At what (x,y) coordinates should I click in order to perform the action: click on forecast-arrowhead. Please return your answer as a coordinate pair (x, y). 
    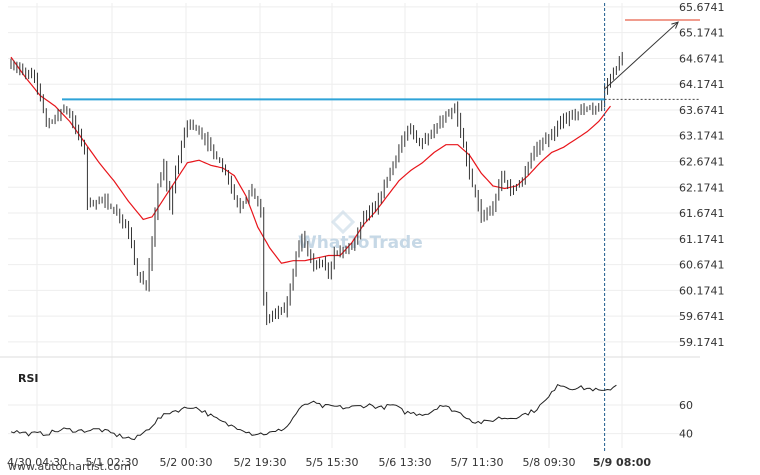
    Looking at the image, I should click on (675, 25).